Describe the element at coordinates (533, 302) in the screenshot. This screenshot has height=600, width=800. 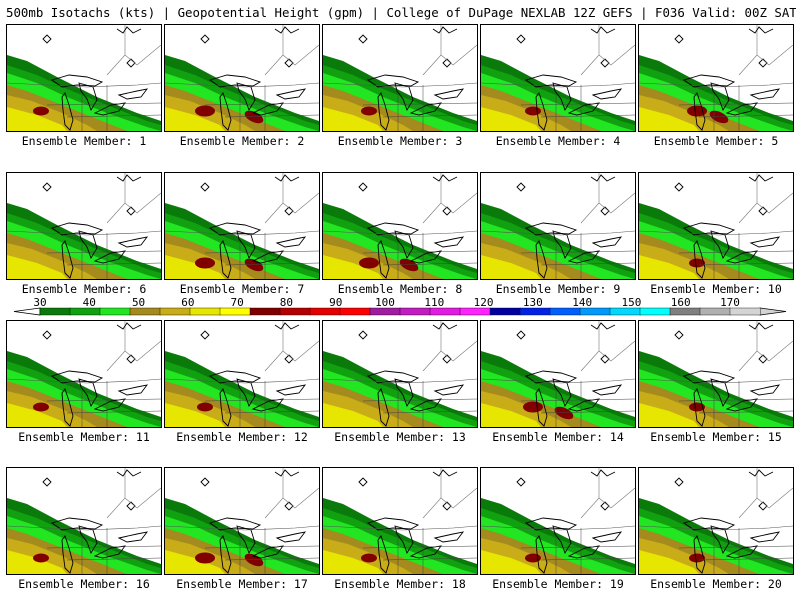
I see `colorbar-tick-label: 130` at that location.